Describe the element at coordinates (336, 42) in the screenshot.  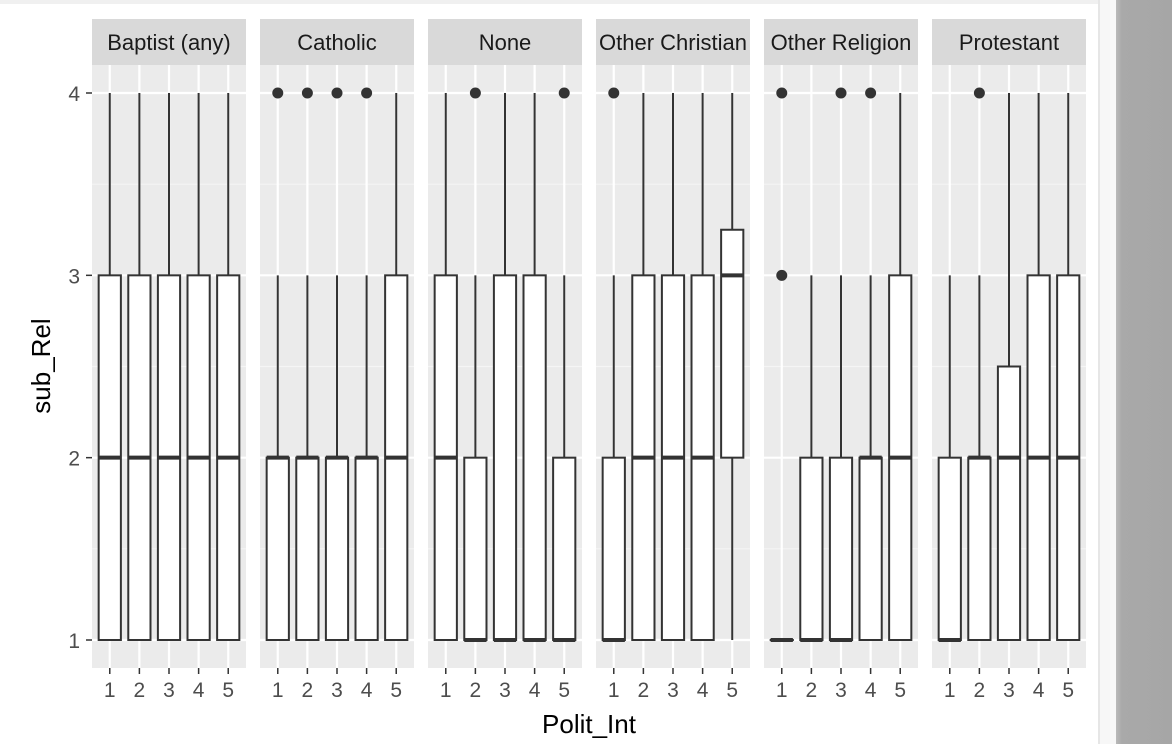
I see `facet-strip-label: Catholic` at that location.